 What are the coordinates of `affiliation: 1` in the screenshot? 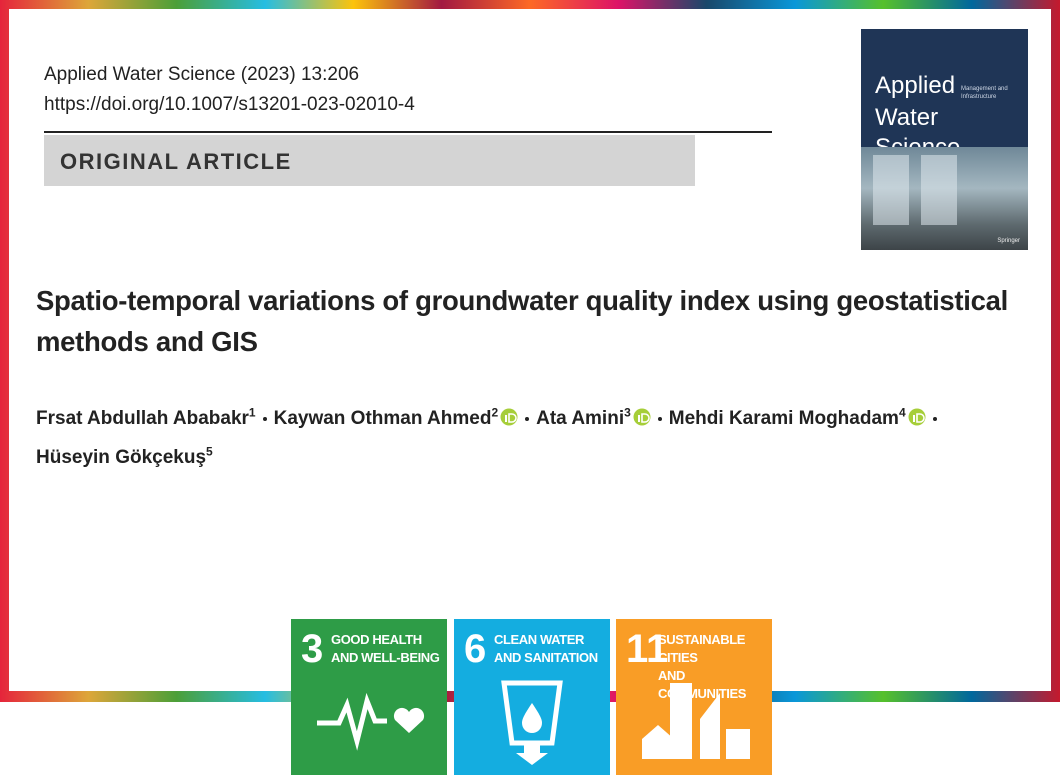 It's located at (252, 413).